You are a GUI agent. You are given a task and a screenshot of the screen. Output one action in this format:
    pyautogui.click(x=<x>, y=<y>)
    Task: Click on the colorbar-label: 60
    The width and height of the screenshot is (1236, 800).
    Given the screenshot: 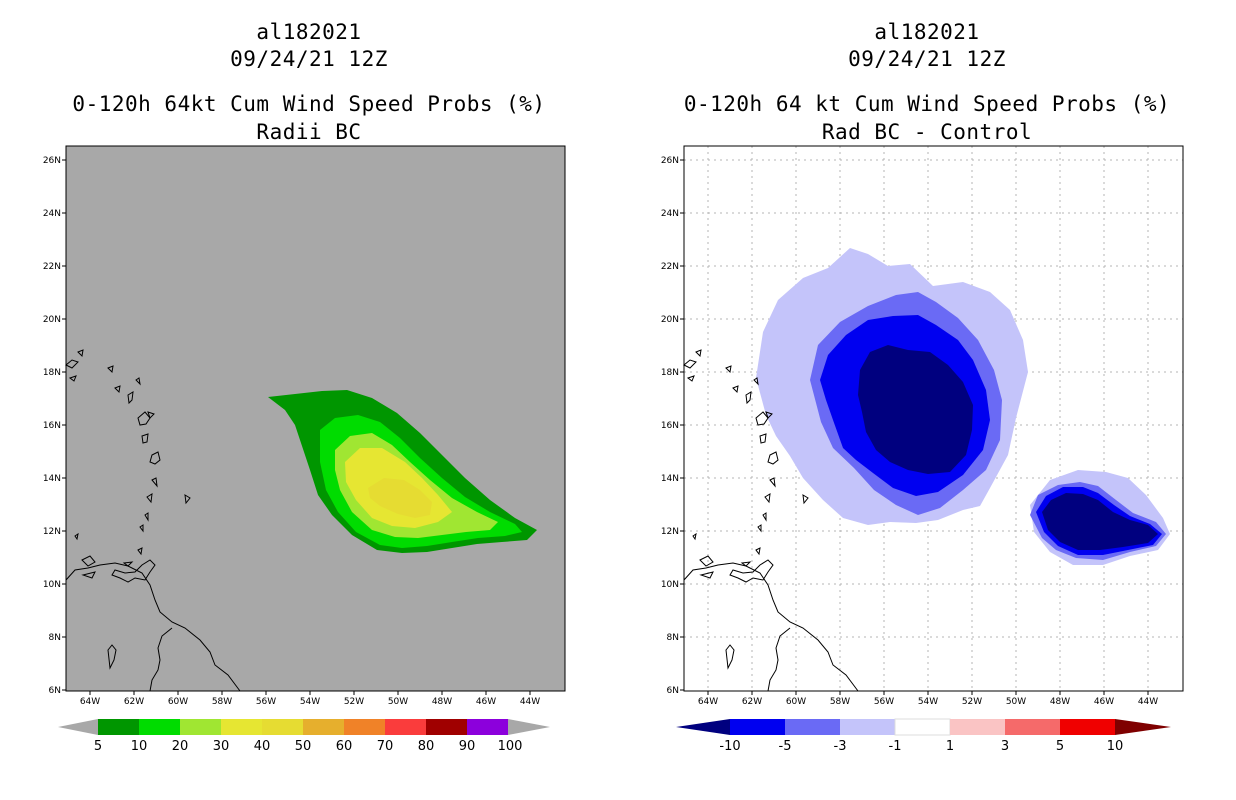 What is the action you would take?
    pyautogui.click(x=344, y=746)
    